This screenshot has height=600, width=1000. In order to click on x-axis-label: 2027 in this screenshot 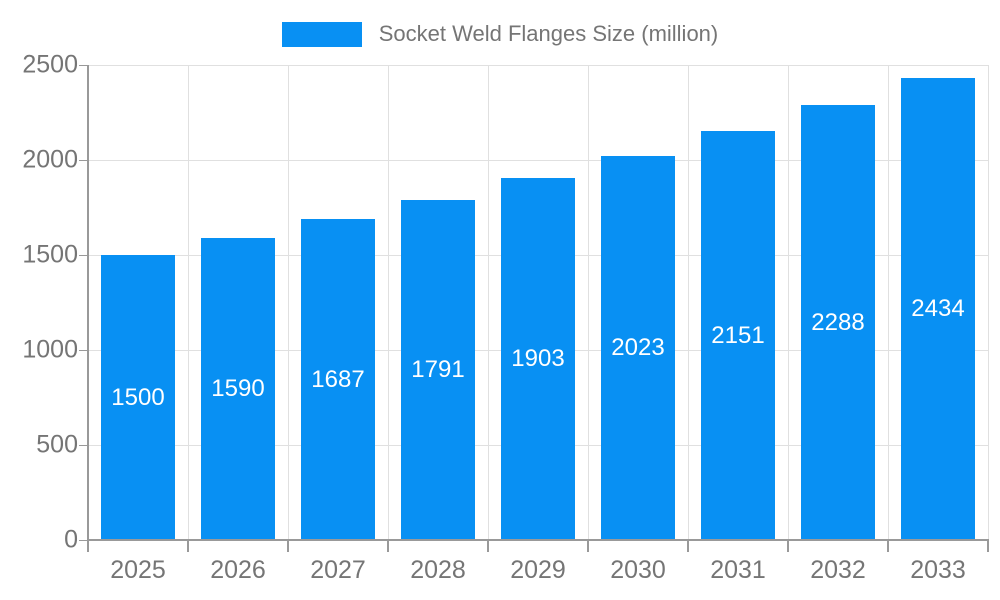, I will do `click(338, 570)`.